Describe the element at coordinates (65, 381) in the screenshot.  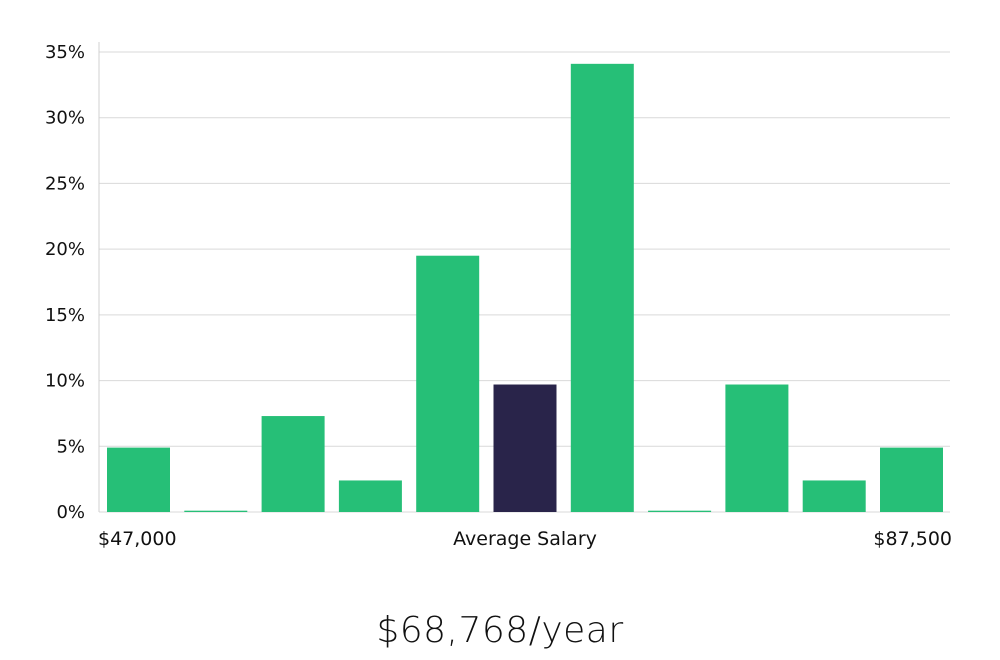
I see `y-tick-label: 10%` at that location.